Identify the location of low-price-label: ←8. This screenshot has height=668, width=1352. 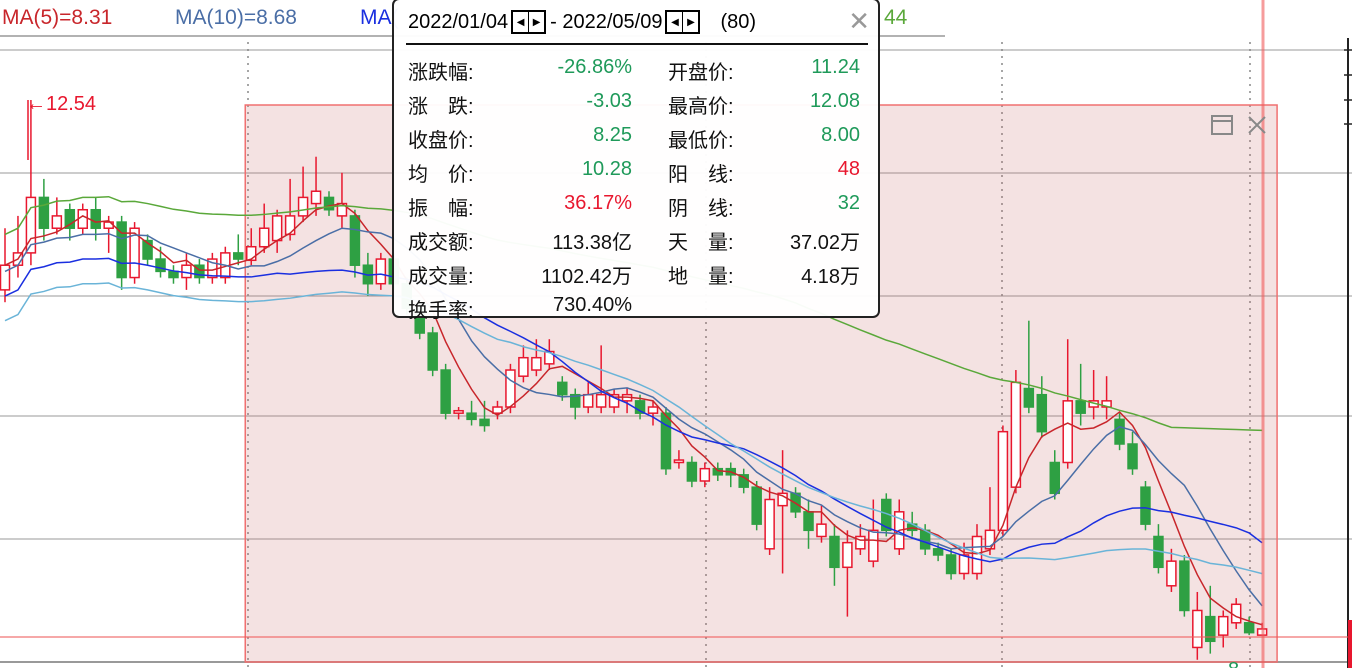
(1223, 663).